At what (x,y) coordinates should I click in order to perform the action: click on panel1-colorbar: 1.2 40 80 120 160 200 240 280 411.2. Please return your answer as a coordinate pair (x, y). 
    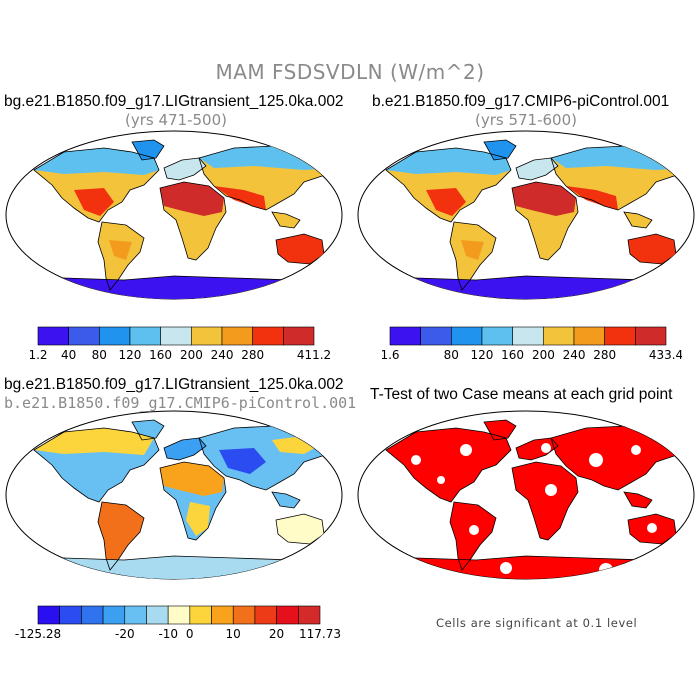
    Looking at the image, I should click on (180, 344).